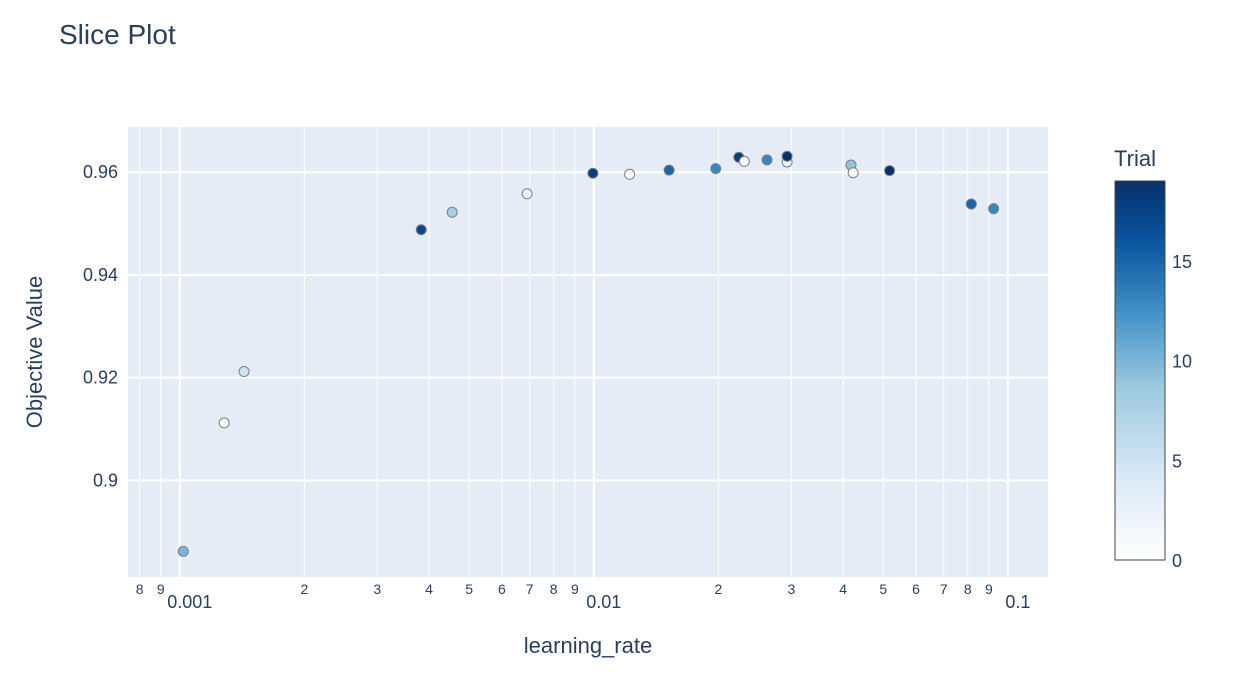 This screenshot has width=1246, height=684. What do you see at coordinates (100, 275) in the screenshot?
I see `y-tick-label: 0.94` at bounding box center [100, 275].